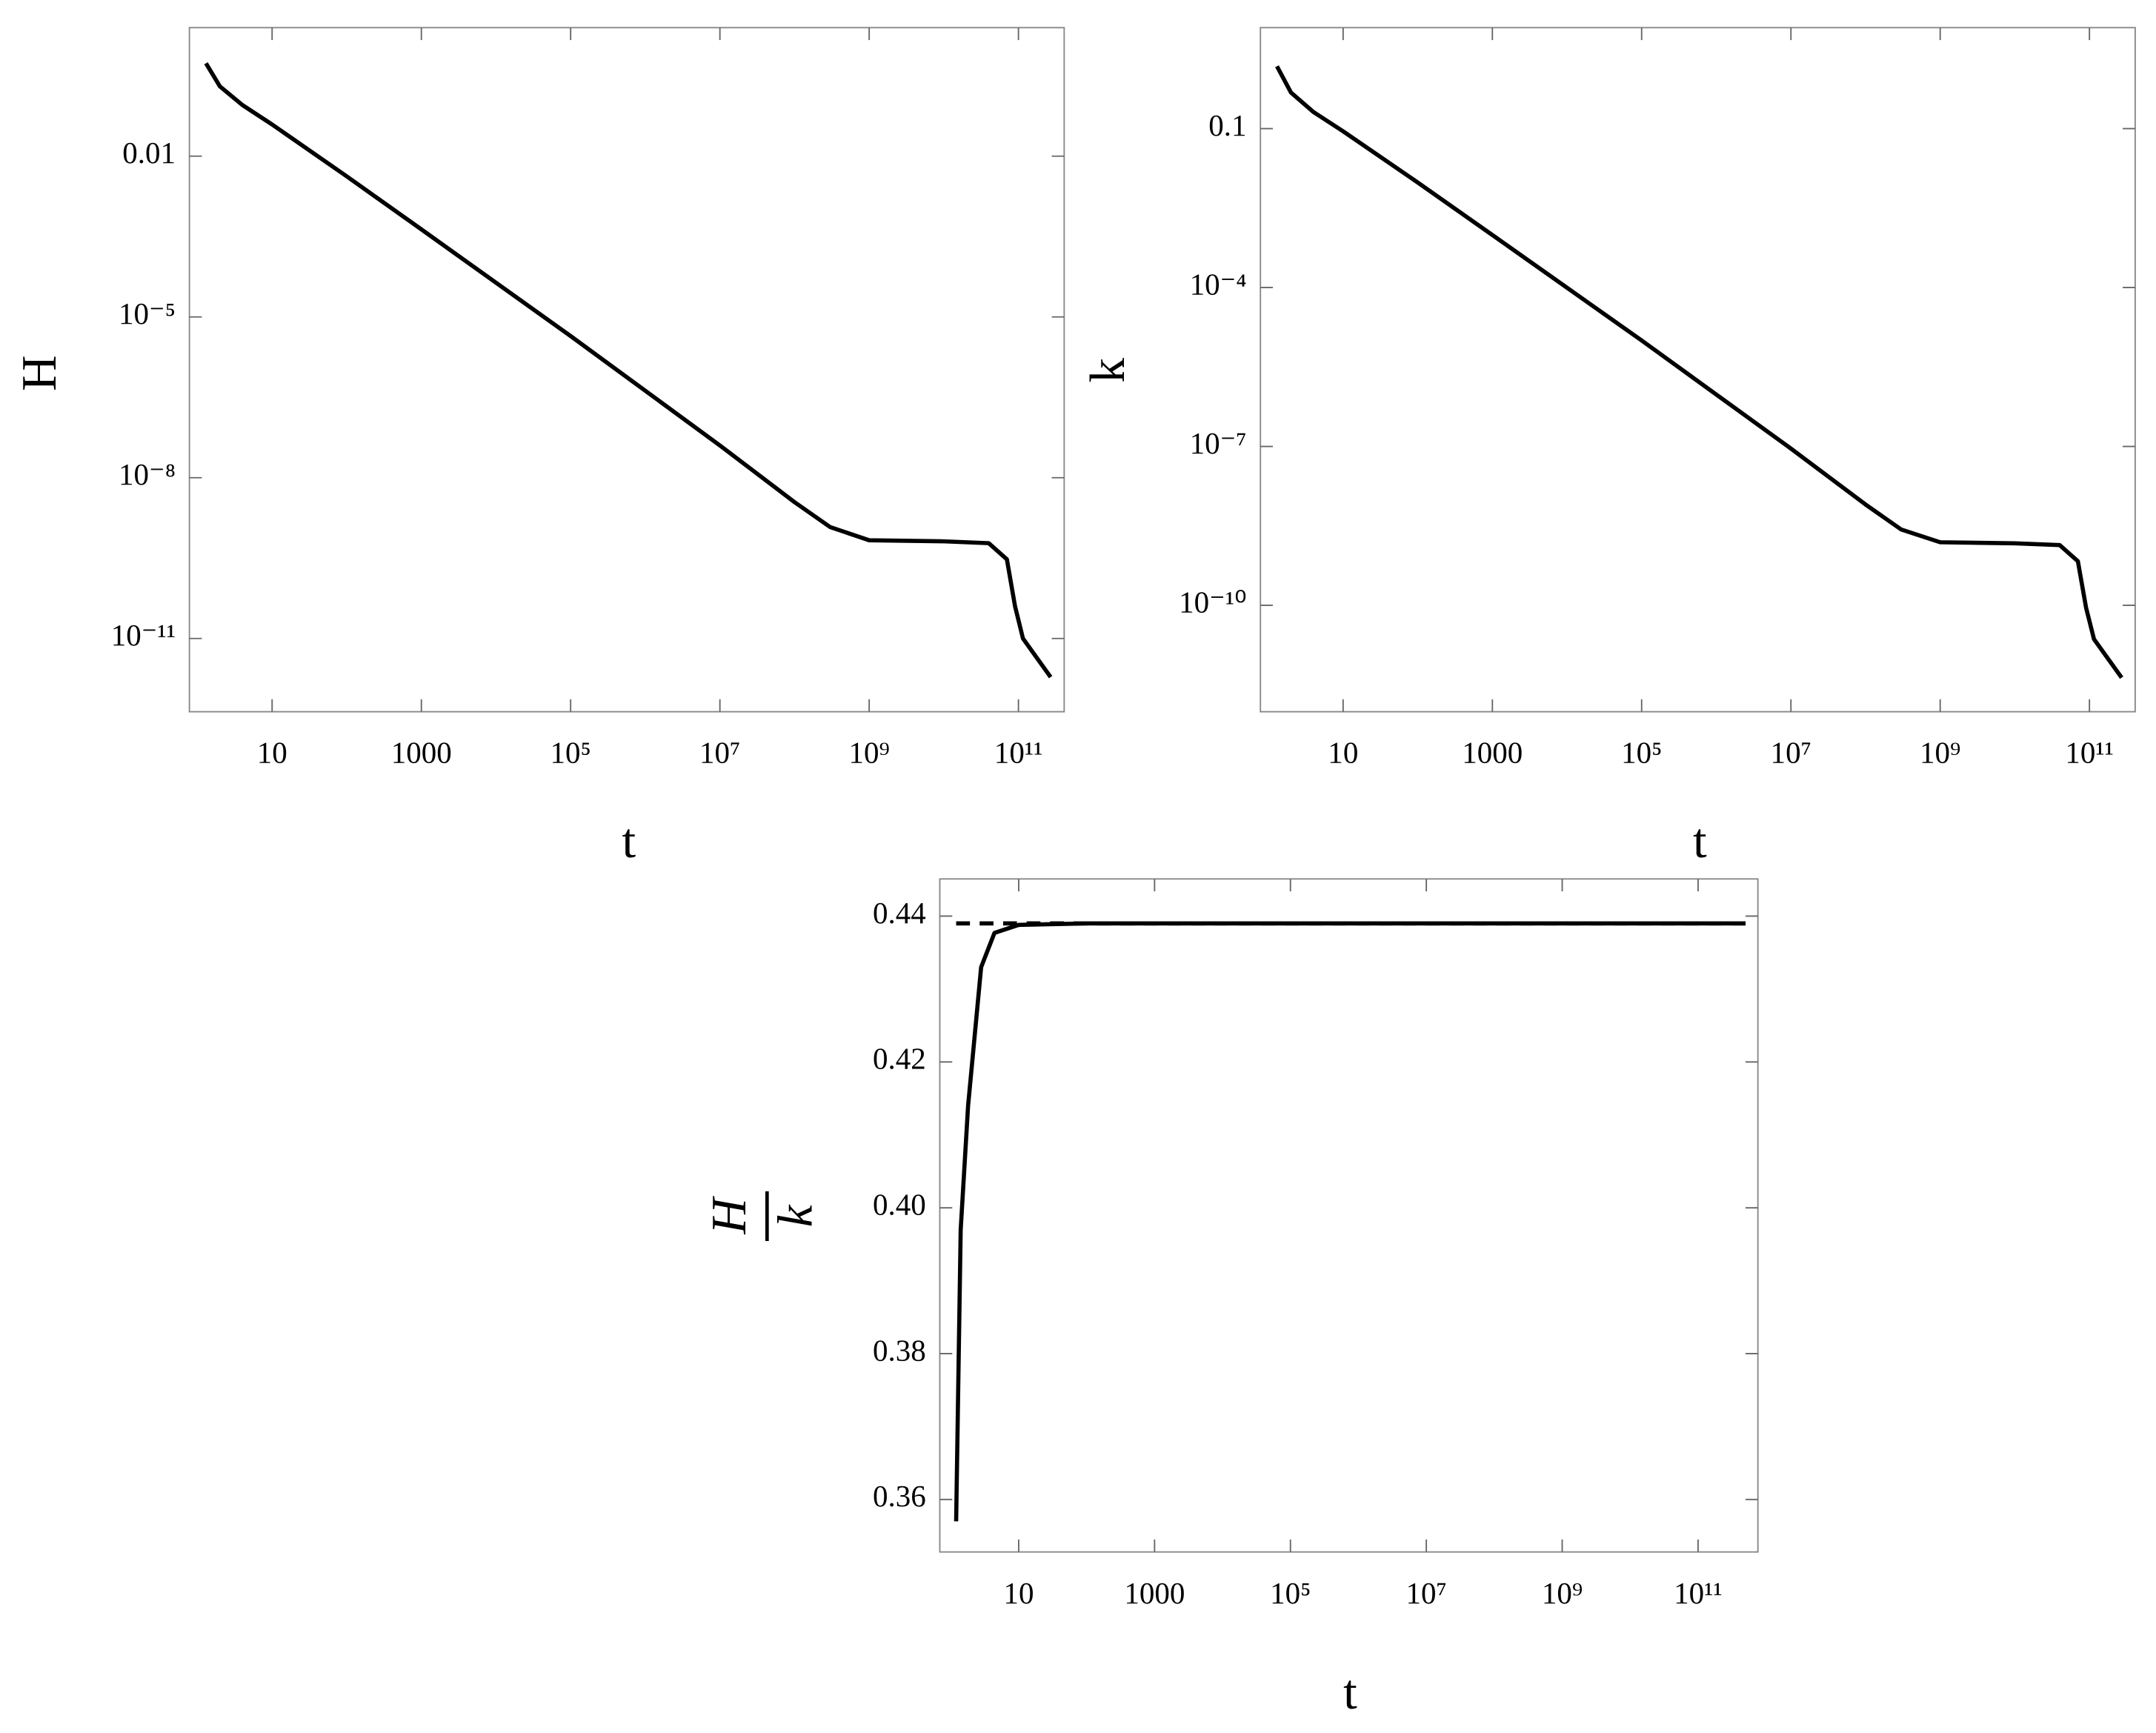  I want to click on y-tick-label: 10⁻¹¹, so click(143, 635).